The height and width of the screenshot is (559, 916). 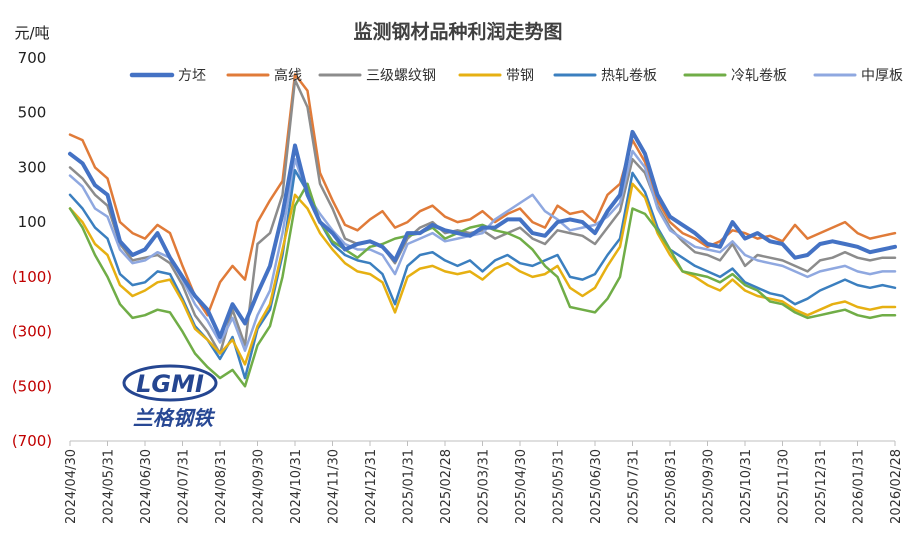 What do you see at coordinates (32, 167) in the screenshot?
I see `y-tick-label: 300` at bounding box center [32, 167].